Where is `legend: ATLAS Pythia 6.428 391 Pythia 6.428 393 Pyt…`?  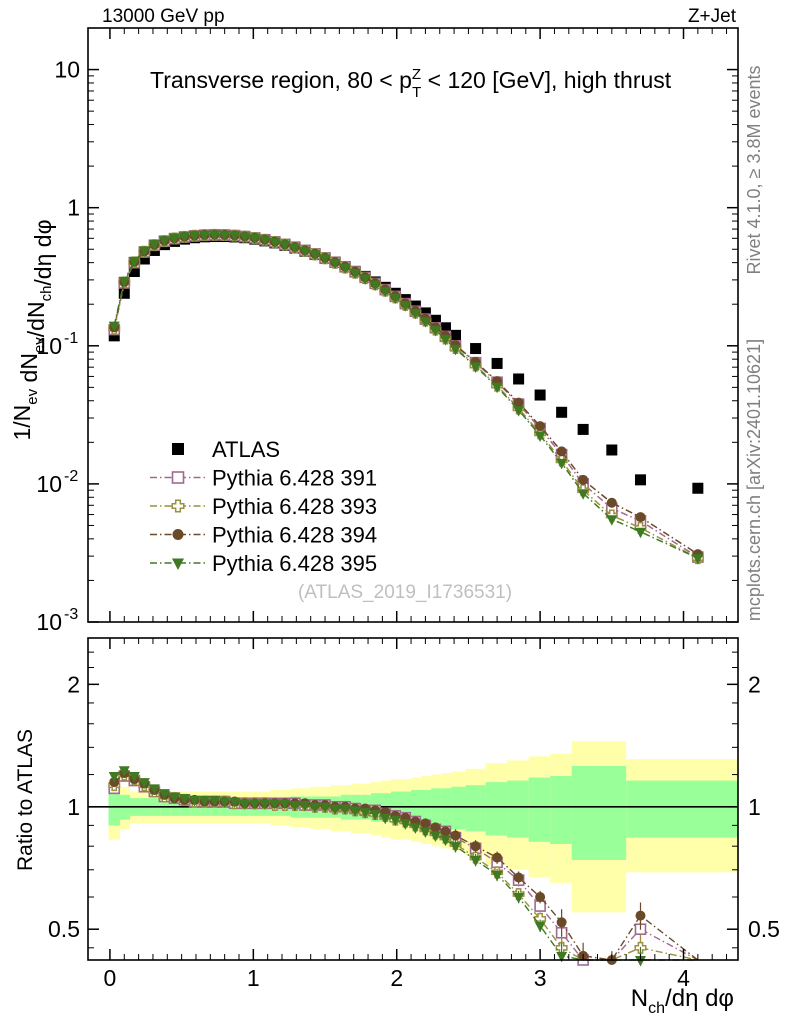 legend: ATLAS Pythia 6.428 391 Pythia 6.428 393 Pyt… is located at coordinates (263, 506).